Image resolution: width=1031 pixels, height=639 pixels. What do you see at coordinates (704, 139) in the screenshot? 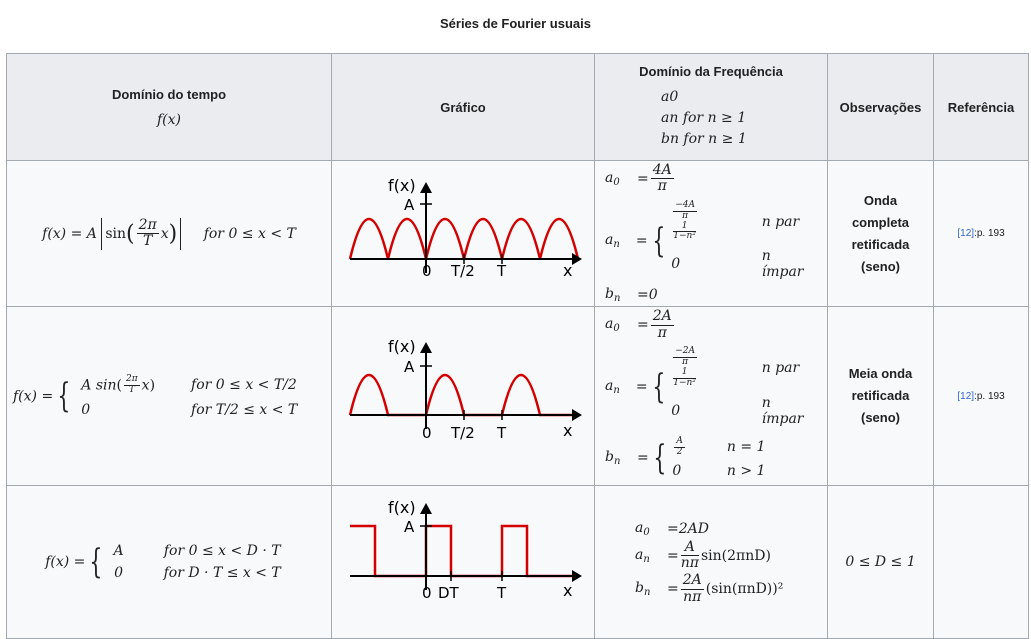
I see `header-freq-bn: bn for n ≥ 1` at bounding box center [704, 139].